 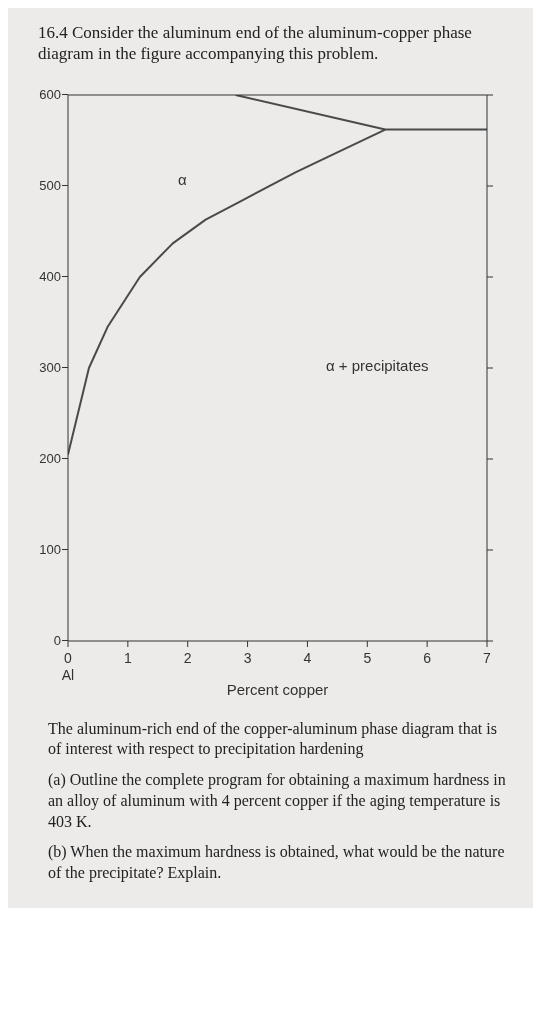 I want to click on y-tick-label: 0, so click(x=57, y=640).